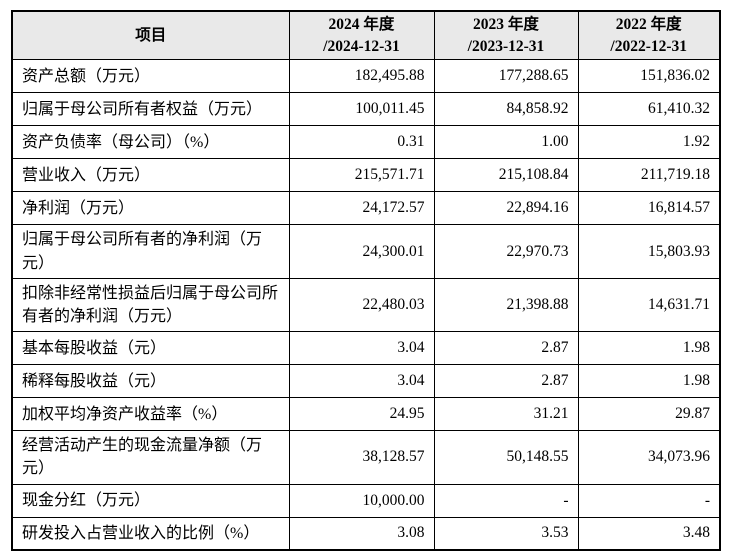 This screenshot has height=551, width=729. I want to click on row-label: 基本每股收益（元）, so click(150, 348).